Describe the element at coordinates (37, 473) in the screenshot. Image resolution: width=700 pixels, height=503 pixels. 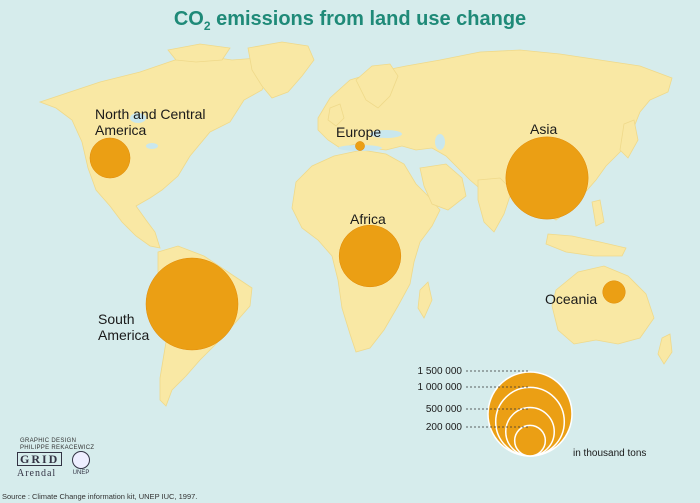
I see `arendal-logo-text: Arendal` at that location.